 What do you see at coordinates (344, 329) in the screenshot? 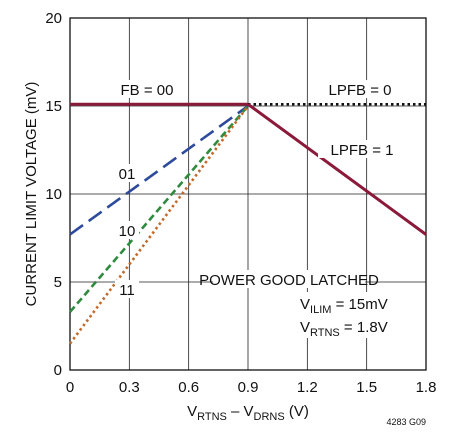
I see `label-vrtns: VRTNS = 1.8V` at bounding box center [344, 329].